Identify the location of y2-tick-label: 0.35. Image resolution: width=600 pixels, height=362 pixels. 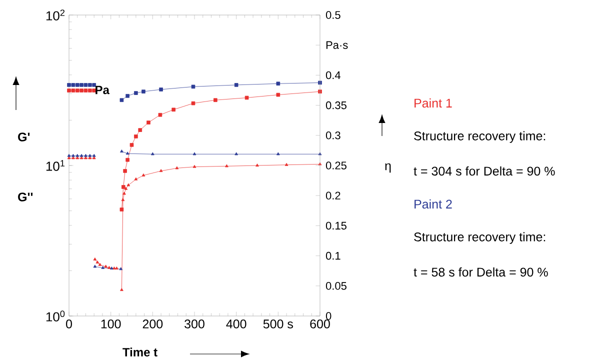
(336, 105).